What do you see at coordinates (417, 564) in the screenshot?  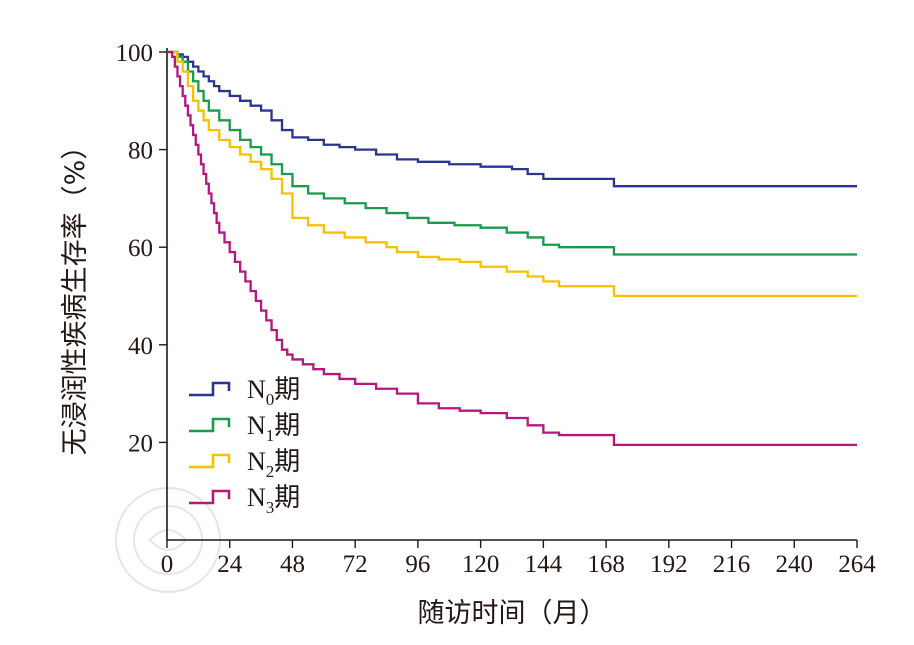 I see `x-tick-label: 96` at bounding box center [417, 564].